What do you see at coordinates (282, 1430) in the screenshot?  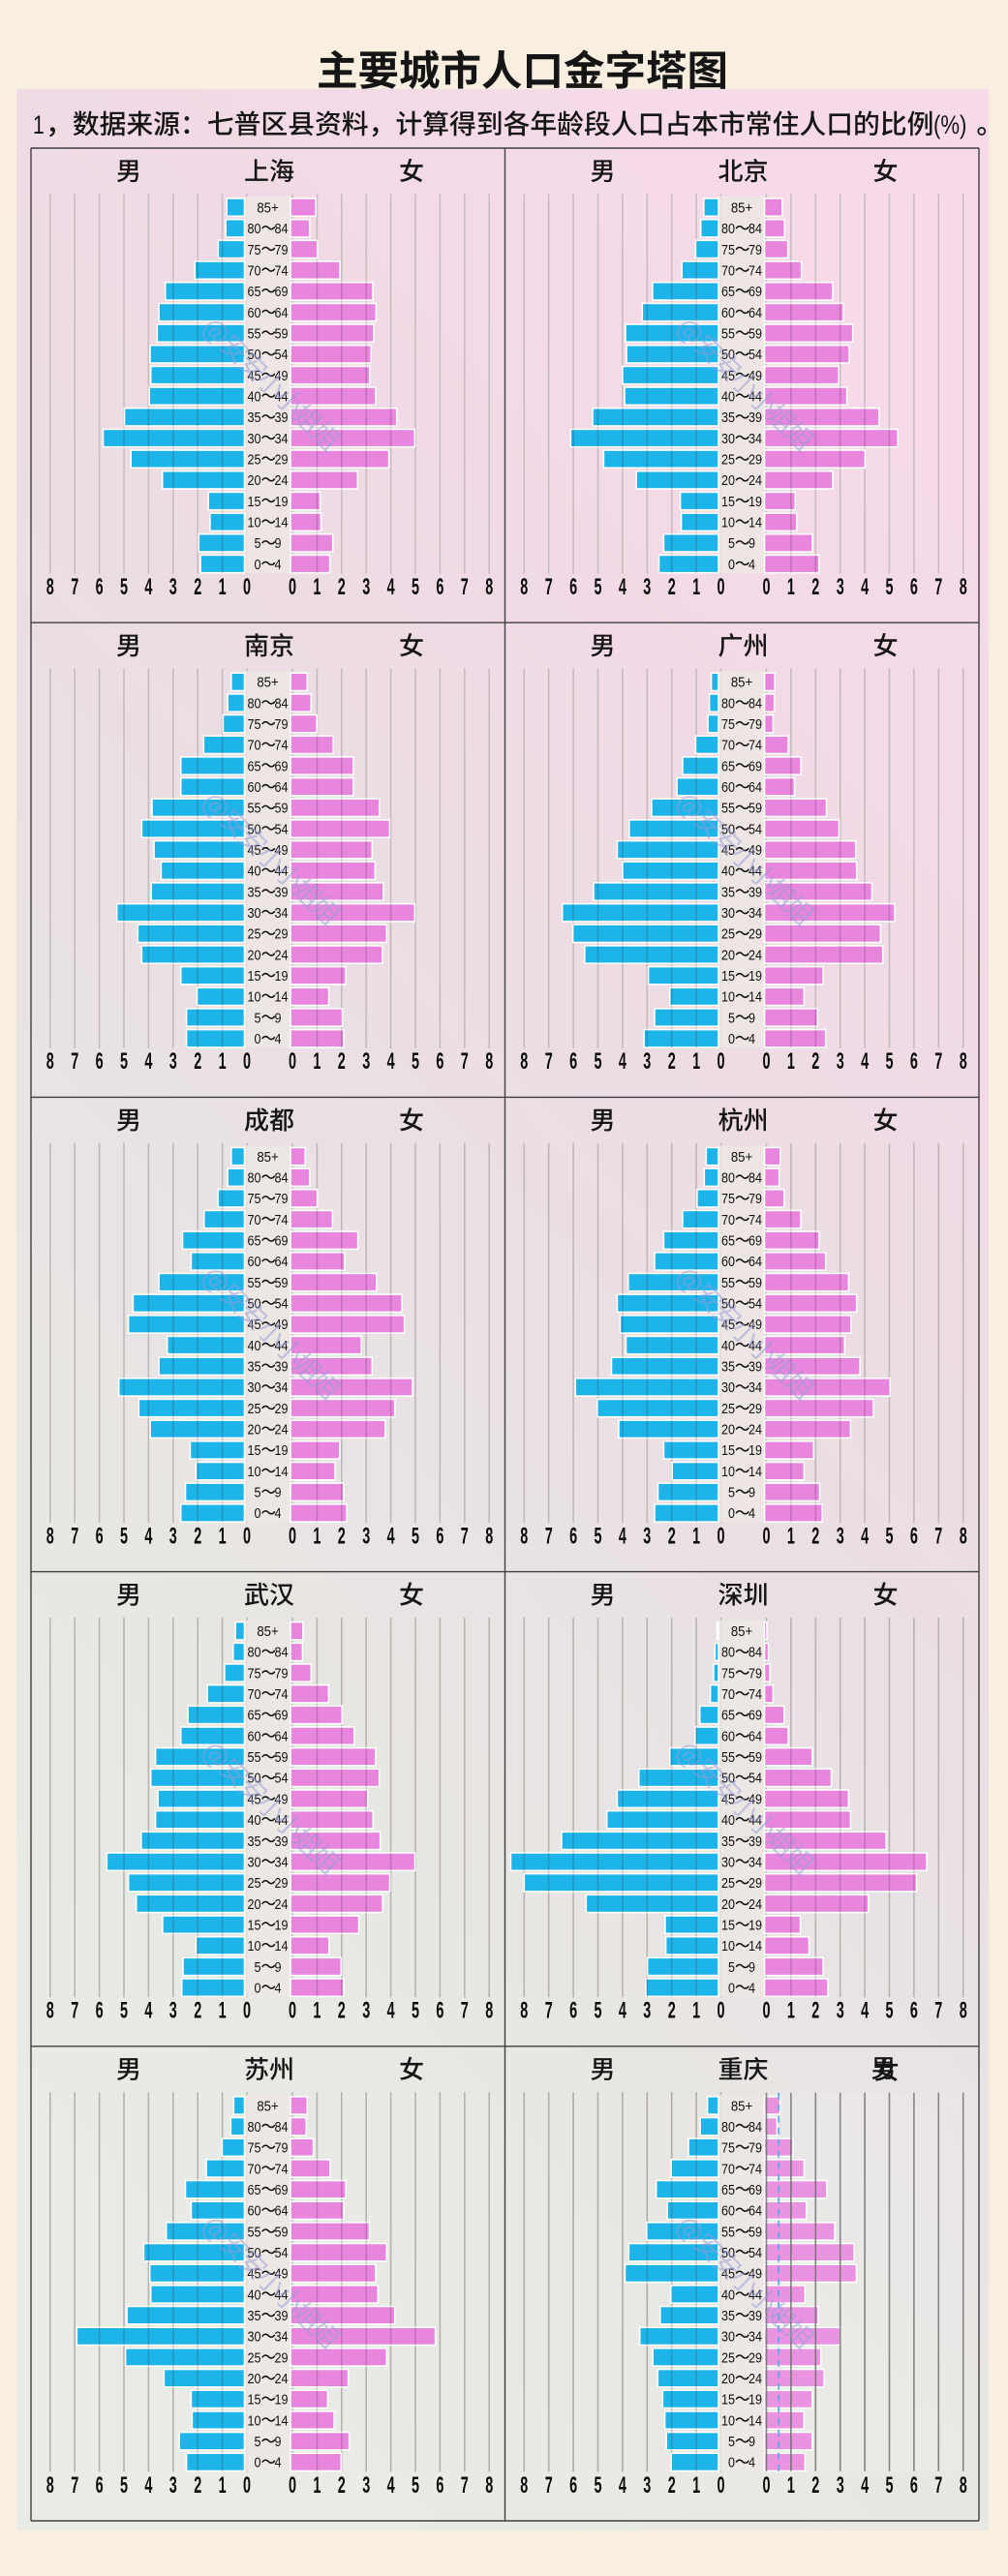 I see `svg-text: 24` at bounding box center [282, 1430].